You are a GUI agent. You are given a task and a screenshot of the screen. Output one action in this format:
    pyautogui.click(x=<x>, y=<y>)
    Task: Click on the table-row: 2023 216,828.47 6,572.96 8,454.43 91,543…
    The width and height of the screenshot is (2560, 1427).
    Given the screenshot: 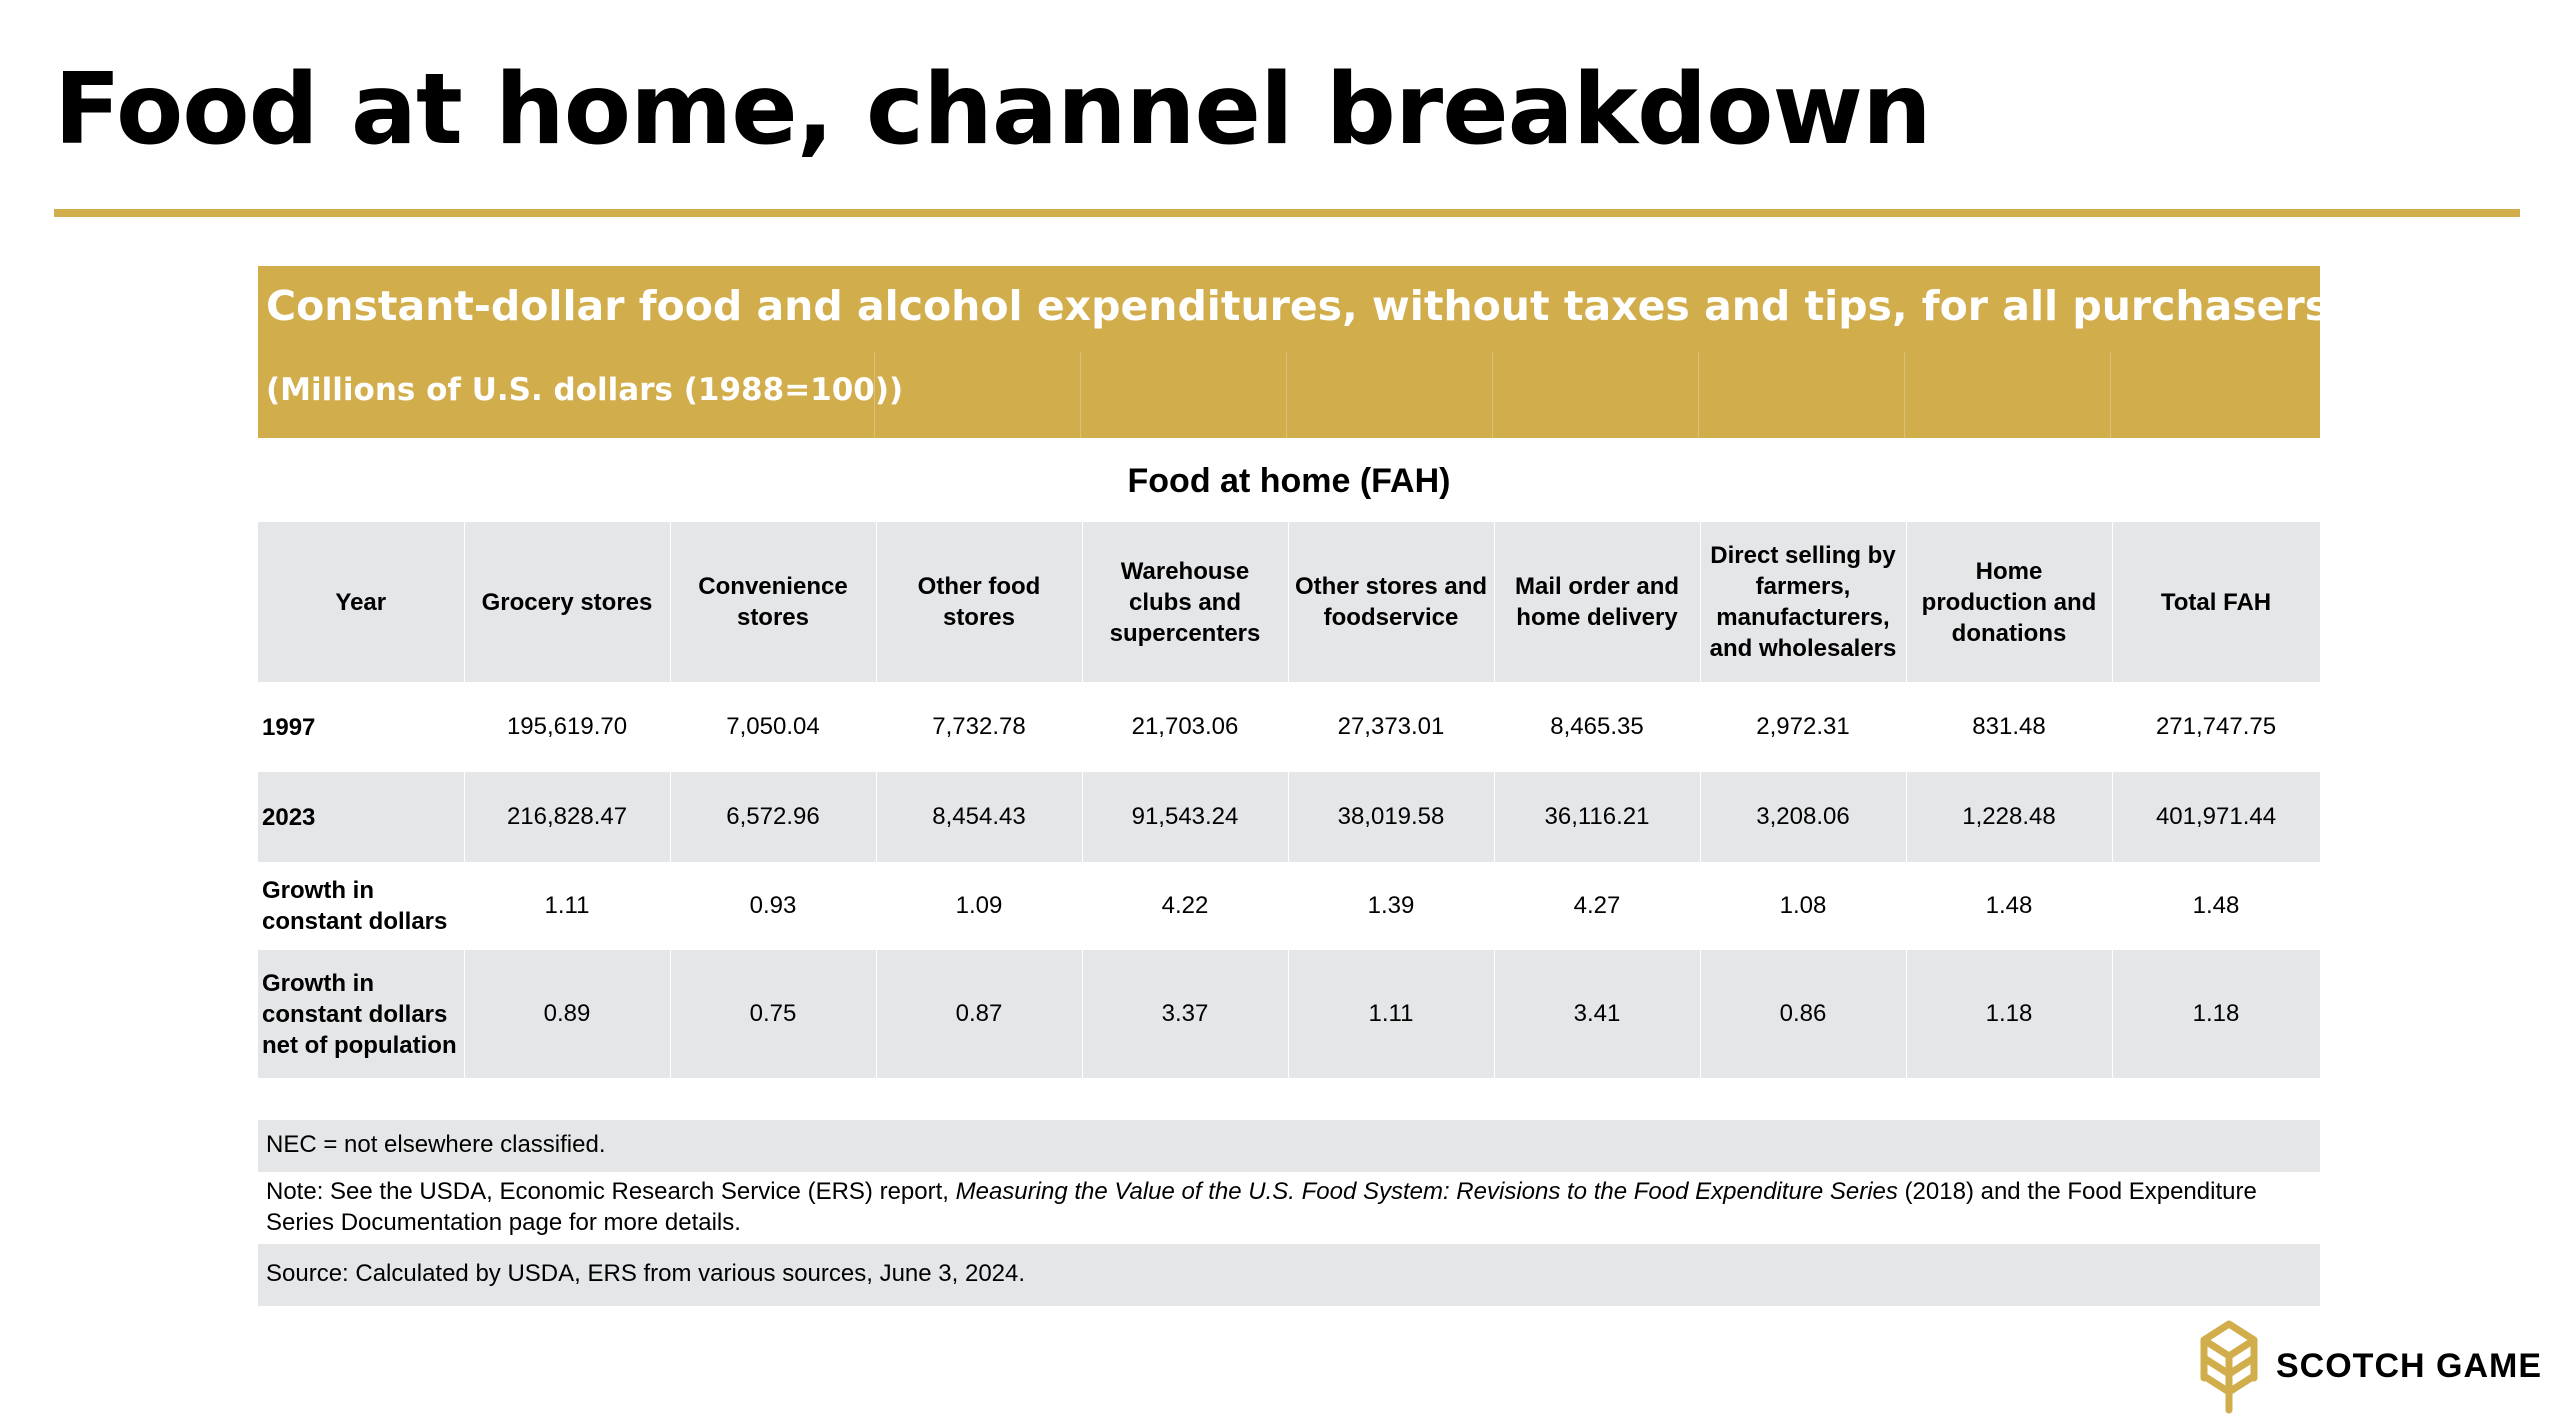 What is the action you would take?
    pyautogui.click(x=1289, y=817)
    